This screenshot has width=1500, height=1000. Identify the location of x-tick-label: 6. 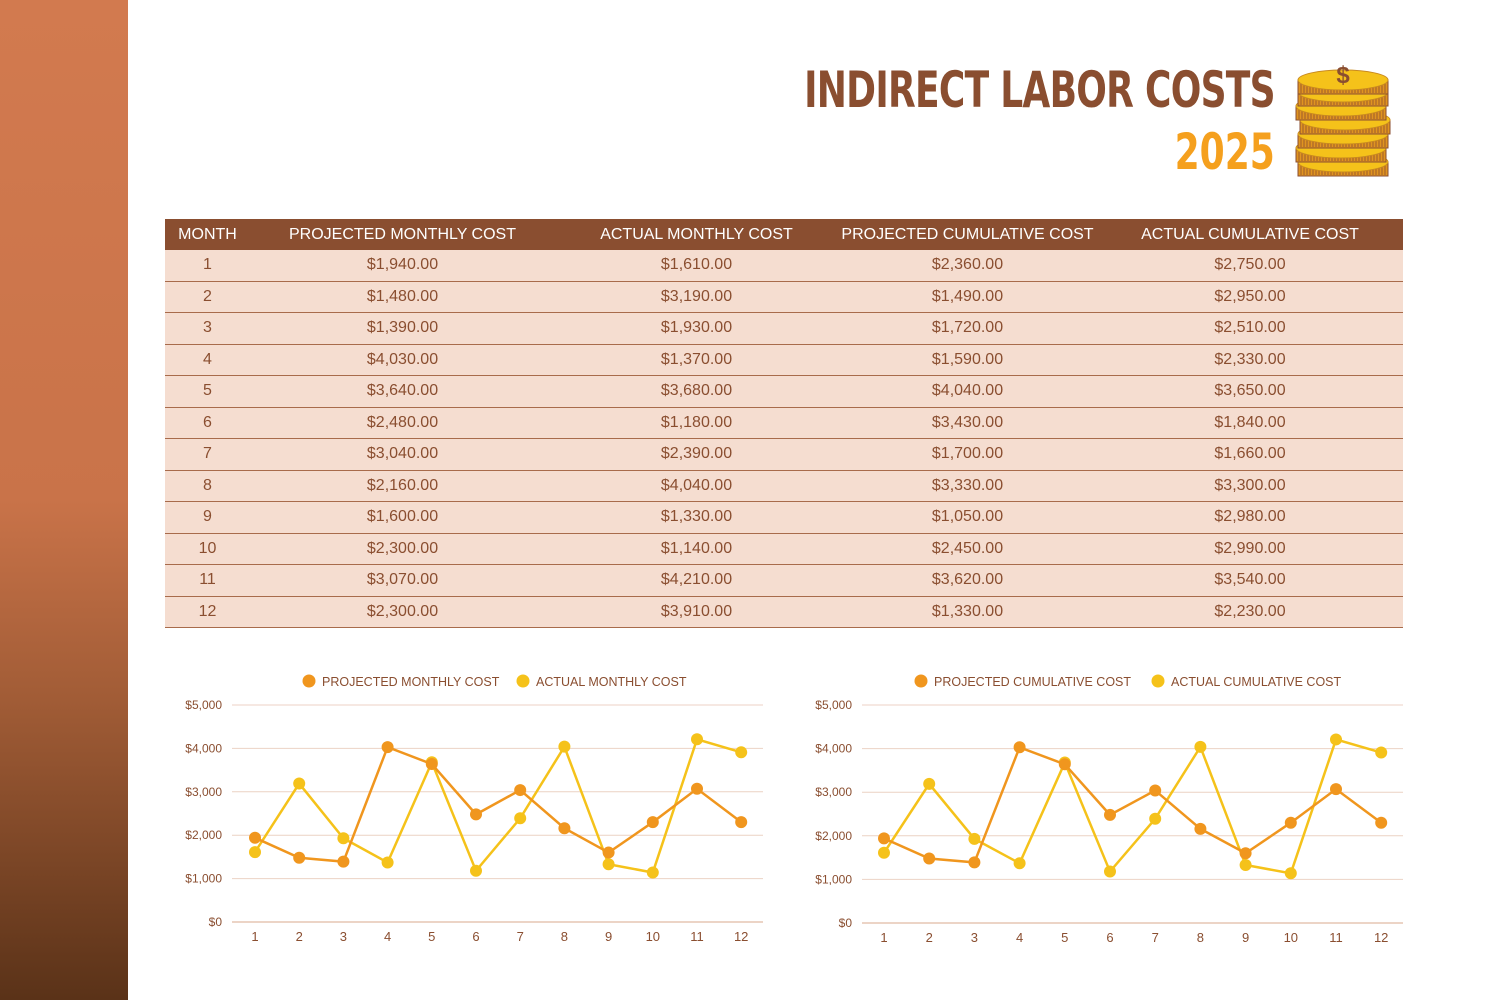
(1109, 937).